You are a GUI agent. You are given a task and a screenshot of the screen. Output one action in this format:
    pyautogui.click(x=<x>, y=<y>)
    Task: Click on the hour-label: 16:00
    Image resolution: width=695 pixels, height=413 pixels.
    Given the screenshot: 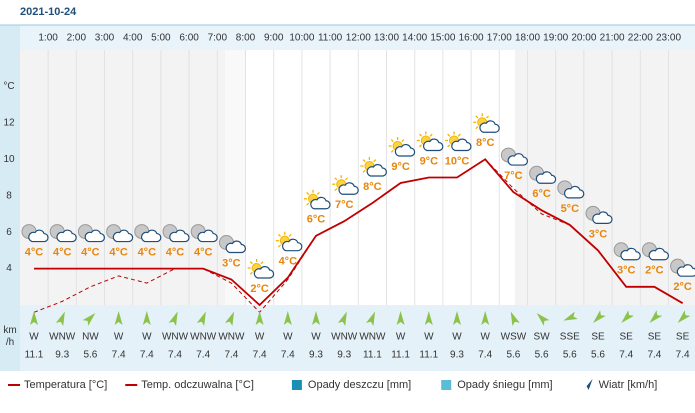 What is the action you would take?
    pyautogui.click(x=471, y=38)
    